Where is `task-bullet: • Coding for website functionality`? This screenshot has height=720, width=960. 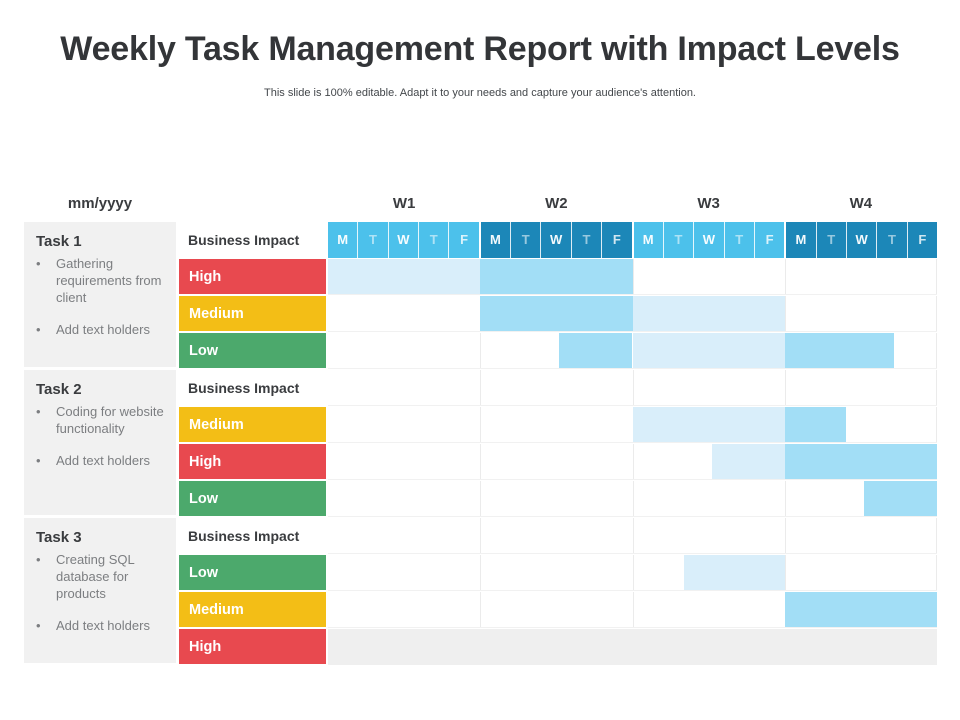 task-bullet: • Coding for website functionality is located at coordinates (102, 420).